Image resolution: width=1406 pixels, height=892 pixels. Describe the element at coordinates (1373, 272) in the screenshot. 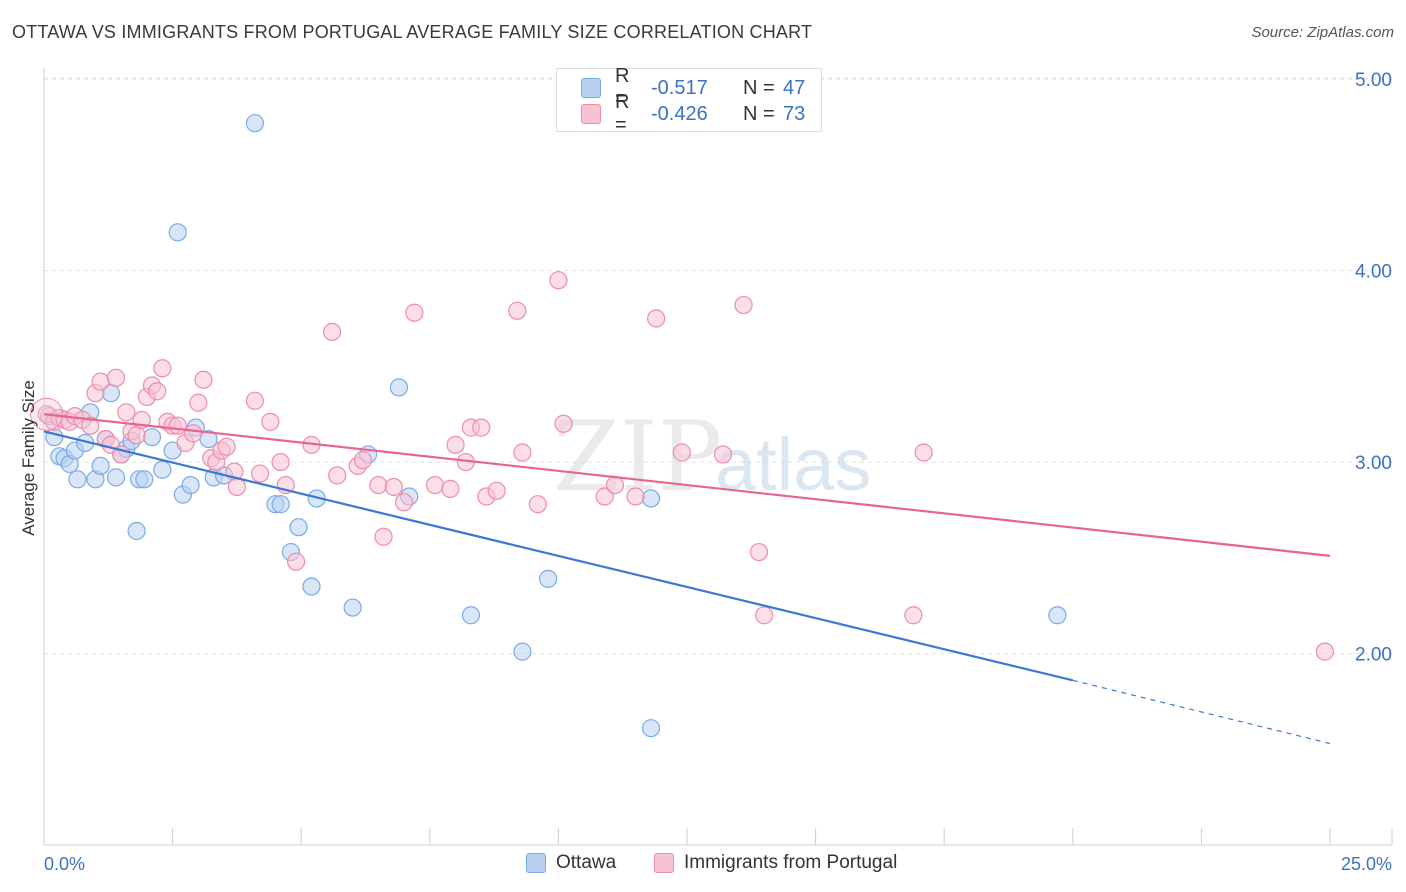

I see `y-tick-label: 4.00` at that location.